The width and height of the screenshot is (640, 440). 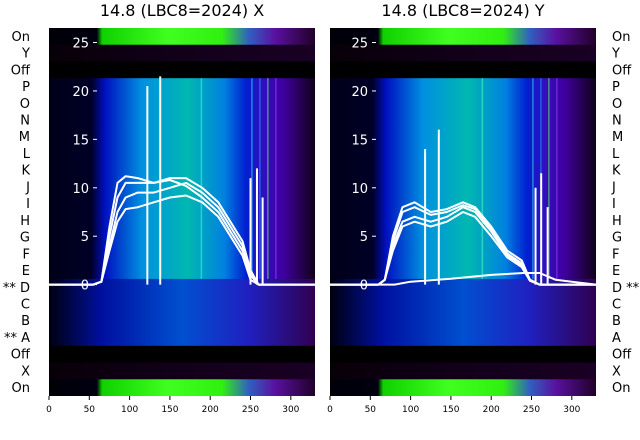 What do you see at coordinates (617, 221) in the screenshot?
I see `row-label: H` at bounding box center [617, 221].